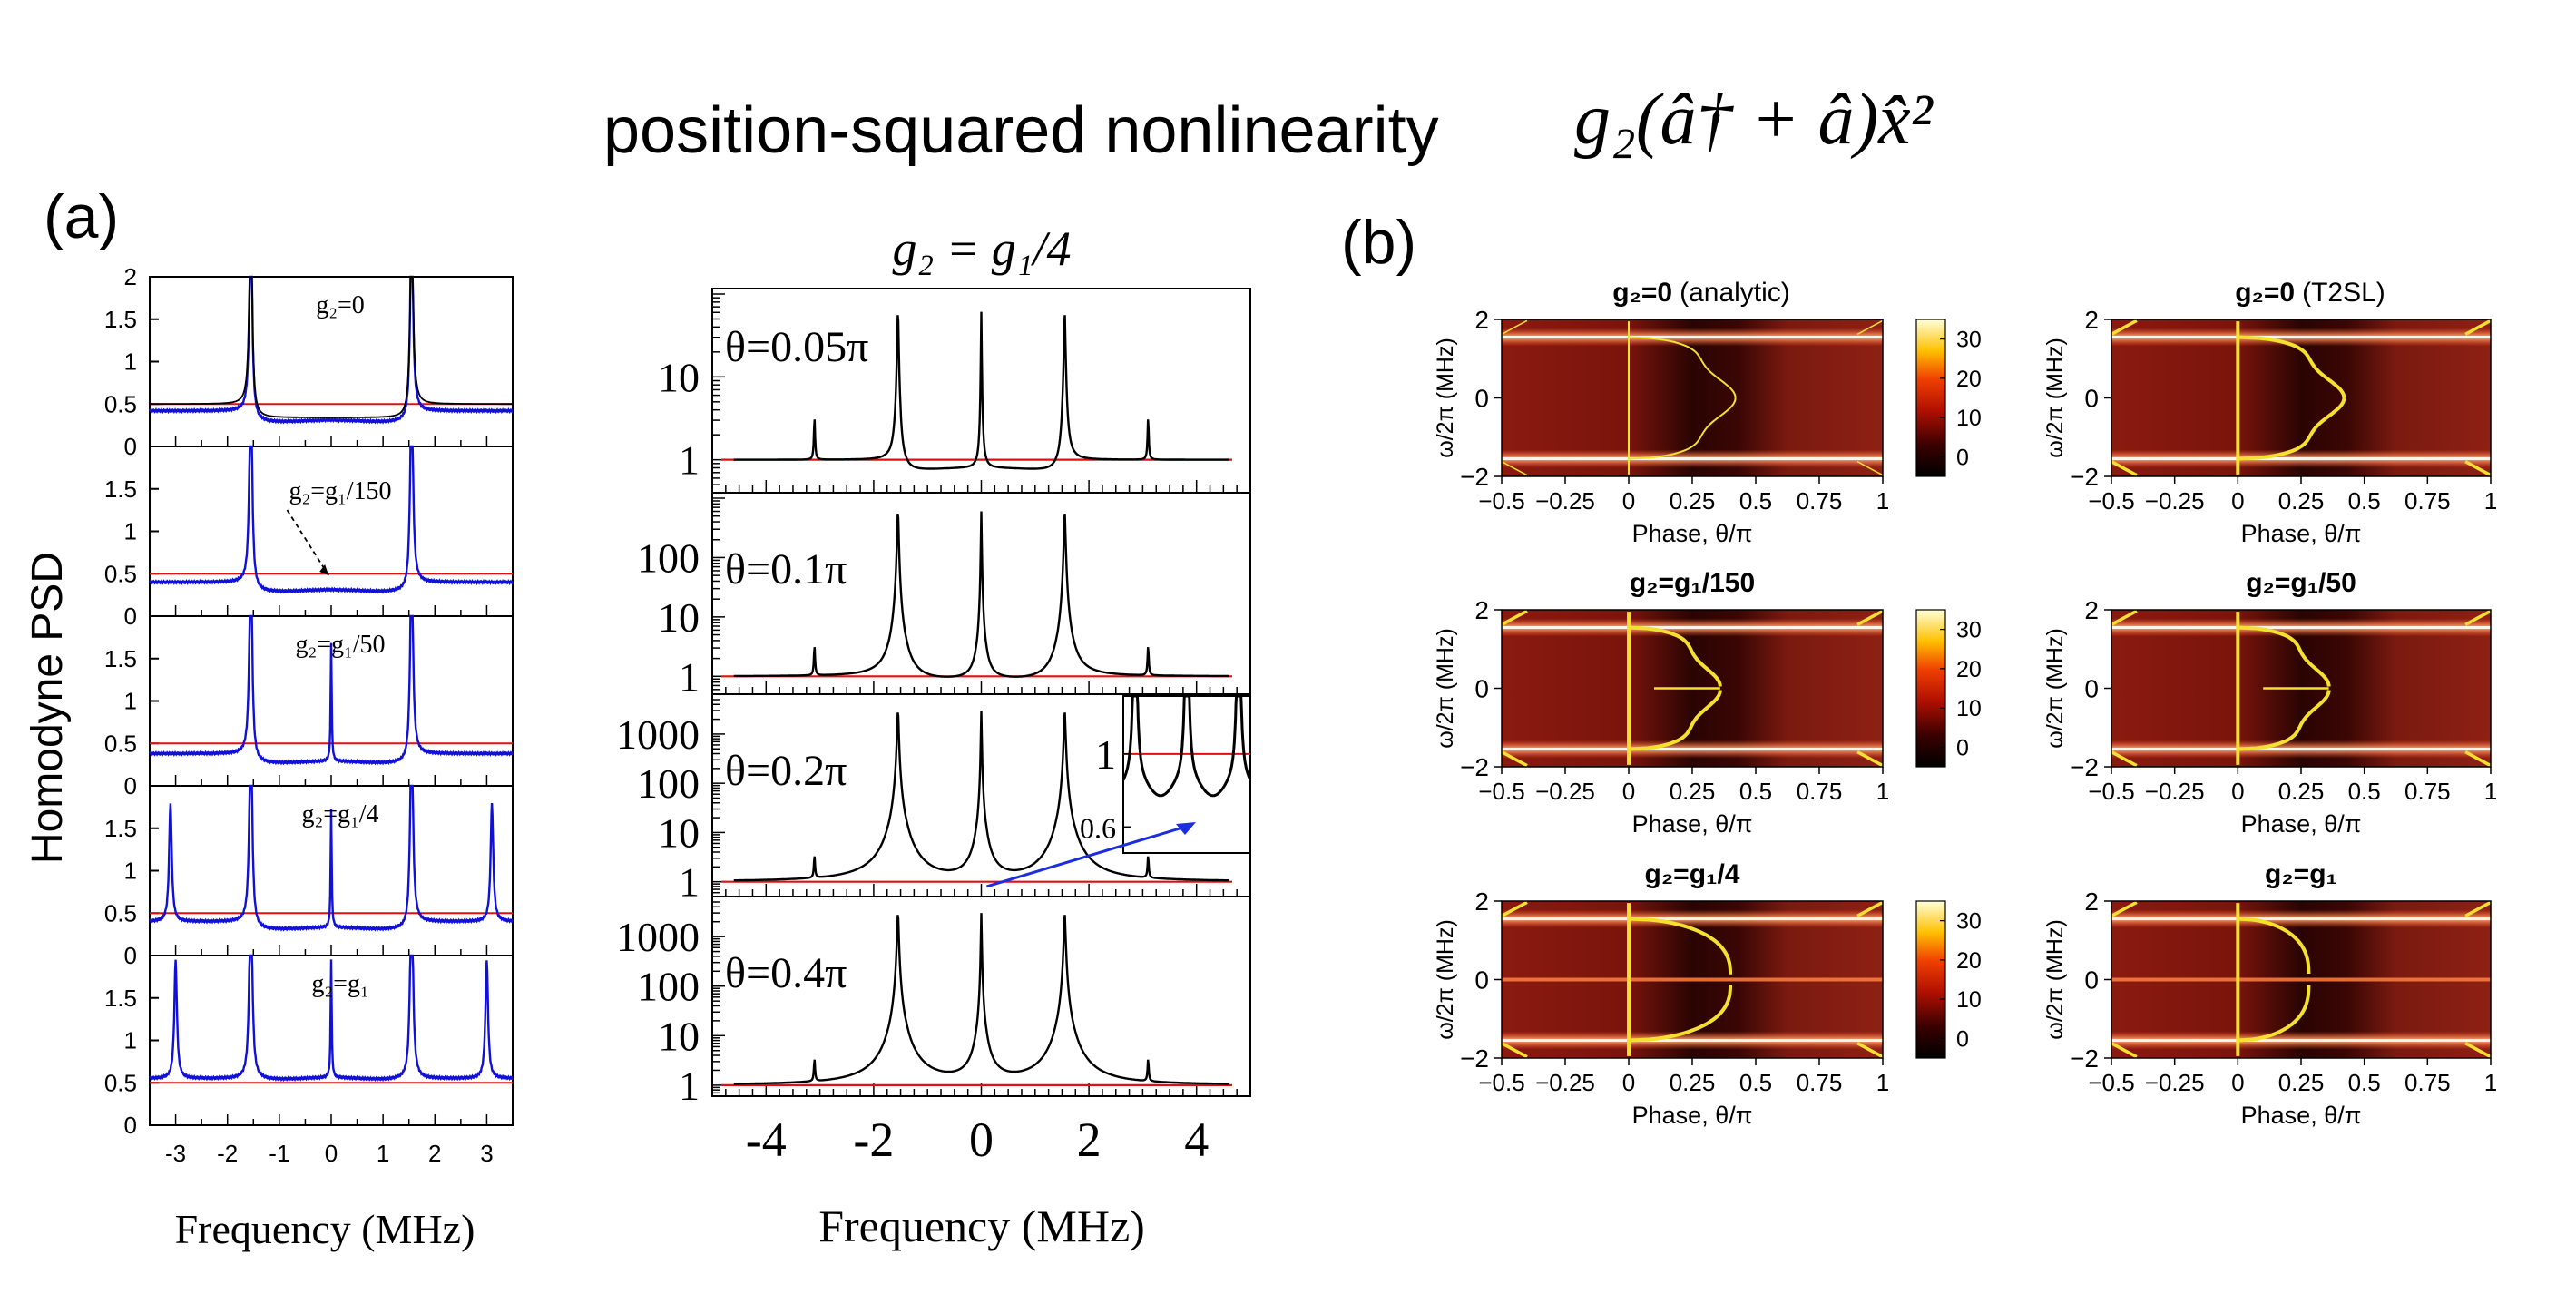  Describe the element at coordinates (1474, 1058) in the screenshot. I see `y-tick-label: −2` at that location.